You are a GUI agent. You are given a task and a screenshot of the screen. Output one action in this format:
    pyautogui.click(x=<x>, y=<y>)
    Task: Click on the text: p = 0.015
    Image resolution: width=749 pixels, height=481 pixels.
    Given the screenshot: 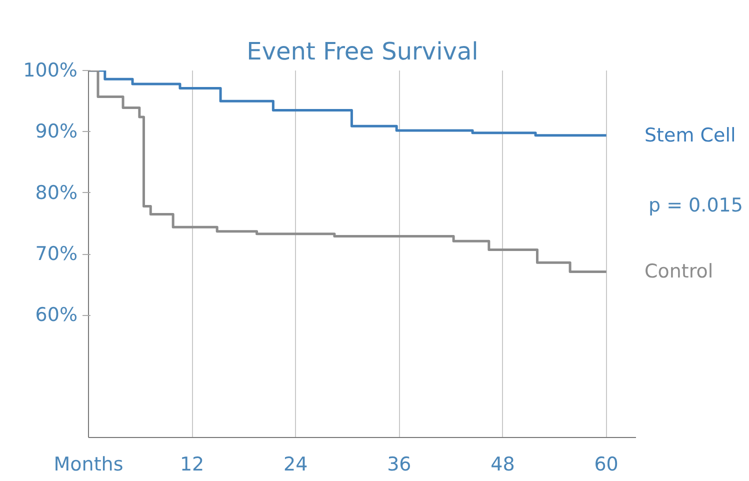 What is the action you would take?
    pyautogui.click(x=695, y=205)
    